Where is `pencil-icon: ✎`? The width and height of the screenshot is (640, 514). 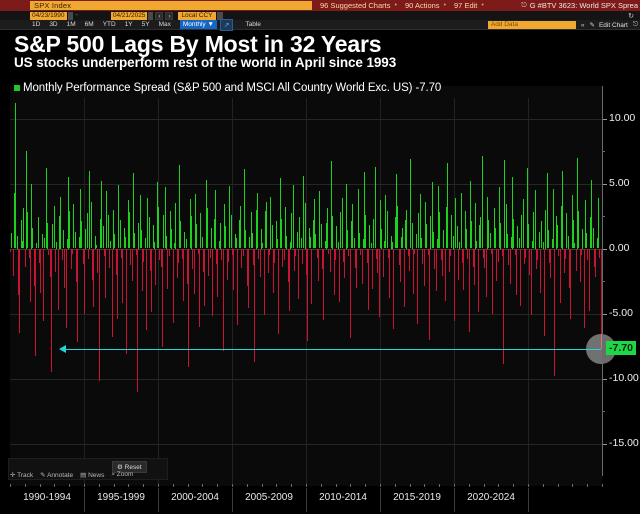 pencil-icon: ✎ is located at coordinates (592, 25).